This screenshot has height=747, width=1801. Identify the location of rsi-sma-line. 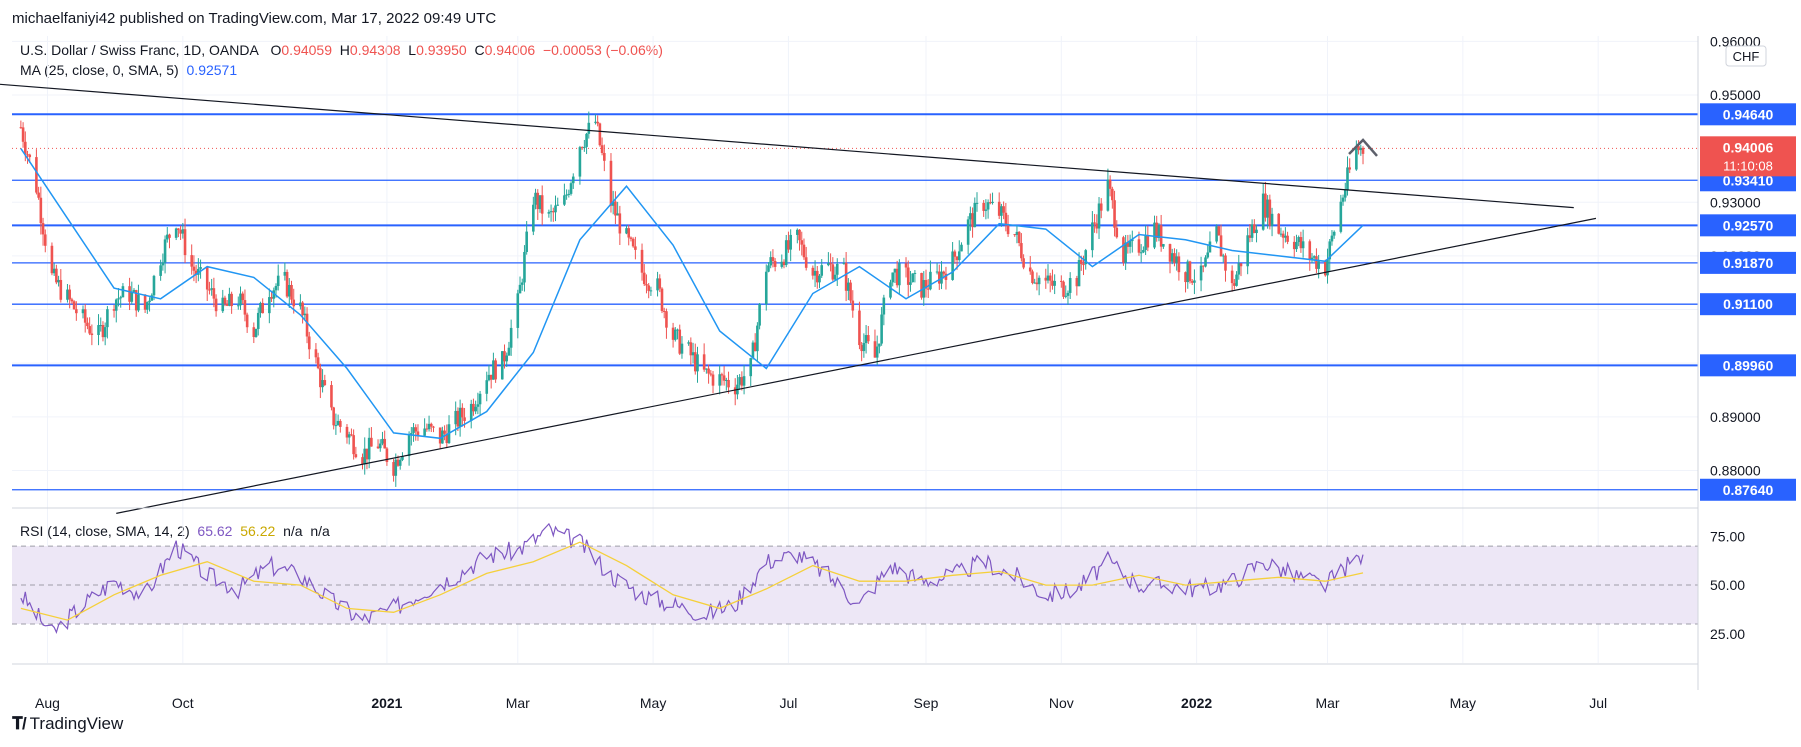
(692, 581).